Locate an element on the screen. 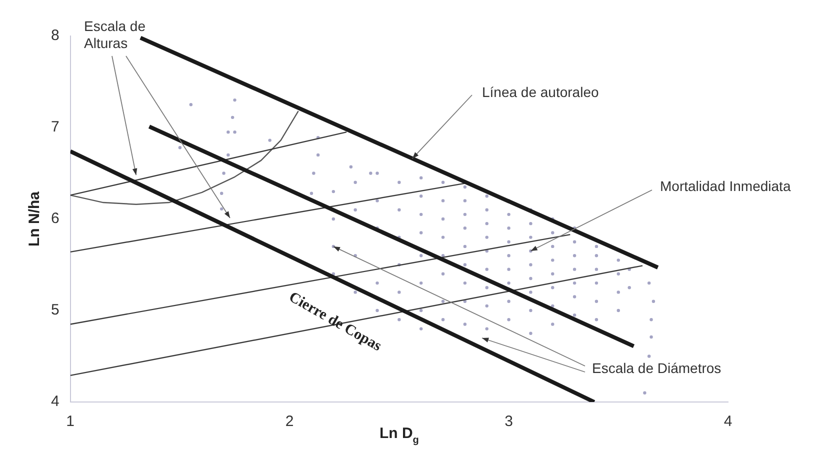 This screenshot has height=456, width=833. y-axis-title: Ln N/ha is located at coordinates (35, 218).